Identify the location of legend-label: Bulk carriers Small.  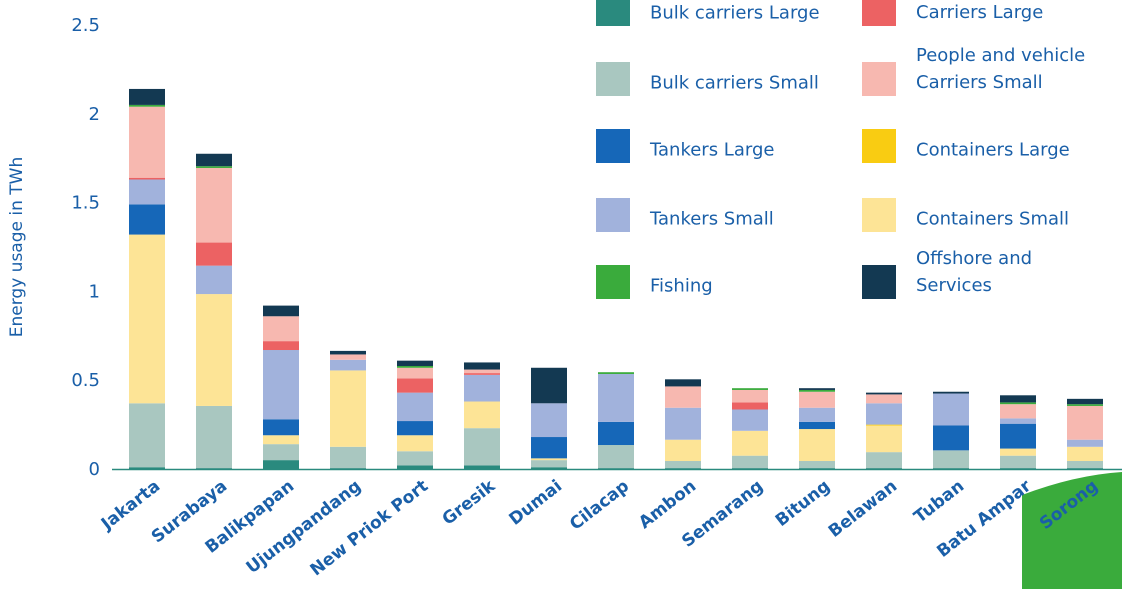
(734, 82).